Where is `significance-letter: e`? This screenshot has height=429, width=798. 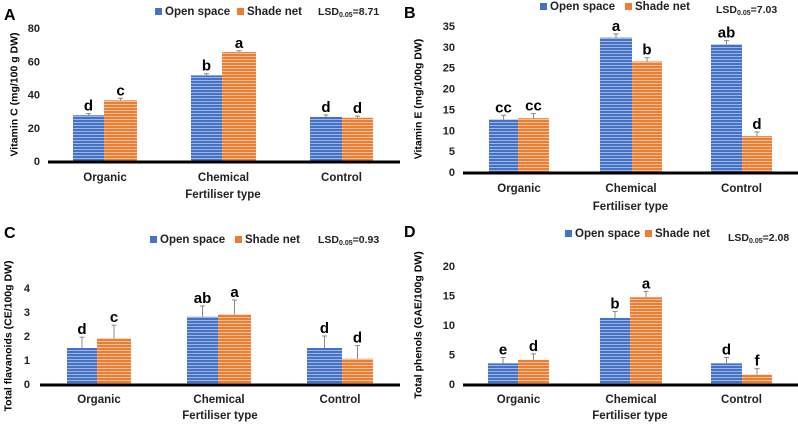 significance-letter: e is located at coordinates (503, 349).